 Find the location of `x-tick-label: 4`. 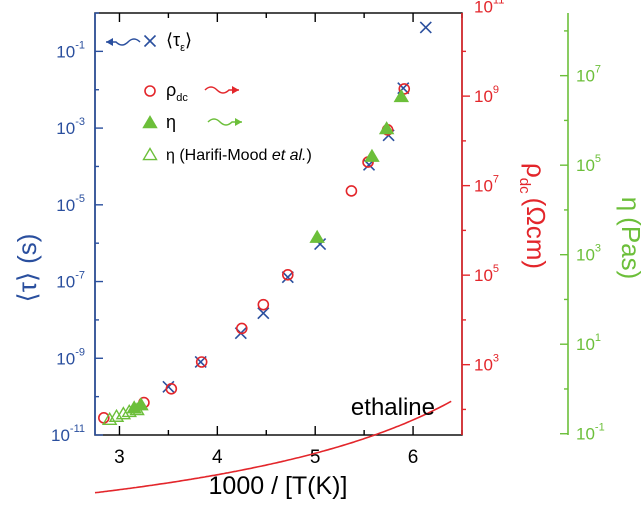

x-tick-label: 4 is located at coordinates (217, 457).